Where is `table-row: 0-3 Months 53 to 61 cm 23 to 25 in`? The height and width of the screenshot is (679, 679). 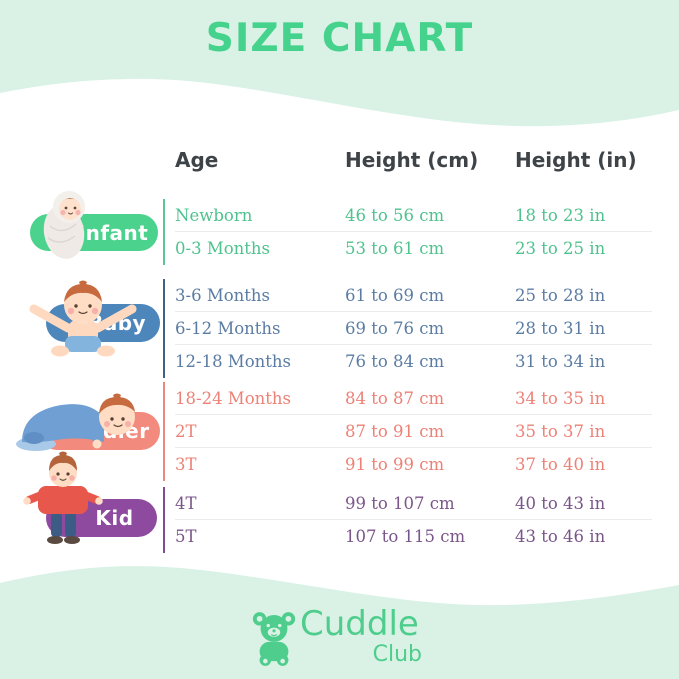
table-row: 0-3 Months 53 to 61 cm 23 to 25 in is located at coordinates (413, 248).